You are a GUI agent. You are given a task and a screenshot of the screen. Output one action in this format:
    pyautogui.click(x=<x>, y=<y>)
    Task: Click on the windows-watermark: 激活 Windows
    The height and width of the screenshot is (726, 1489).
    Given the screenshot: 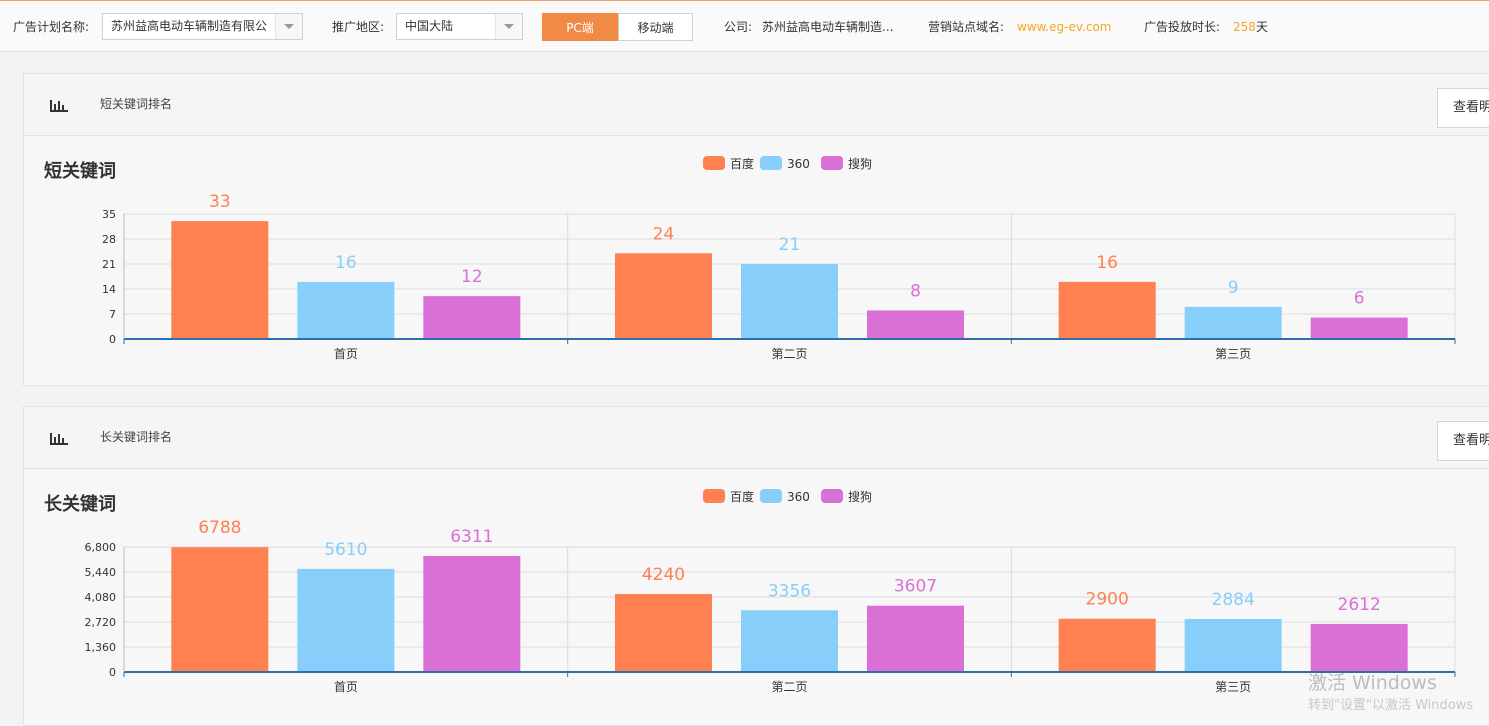 What is the action you would take?
    pyautogui.click(x=1372, y=683)
    